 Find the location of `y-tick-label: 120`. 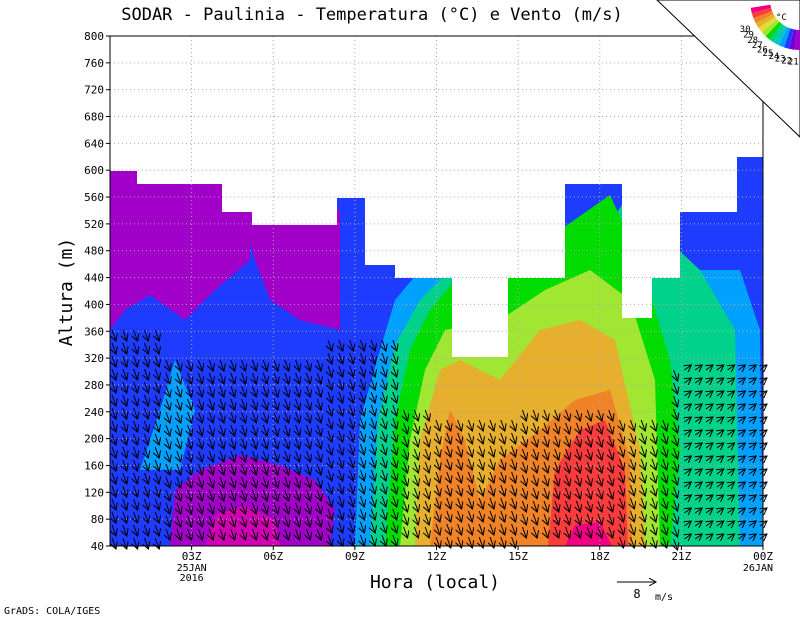

y-tick-label: 120 is located at coordinates (94, 492).